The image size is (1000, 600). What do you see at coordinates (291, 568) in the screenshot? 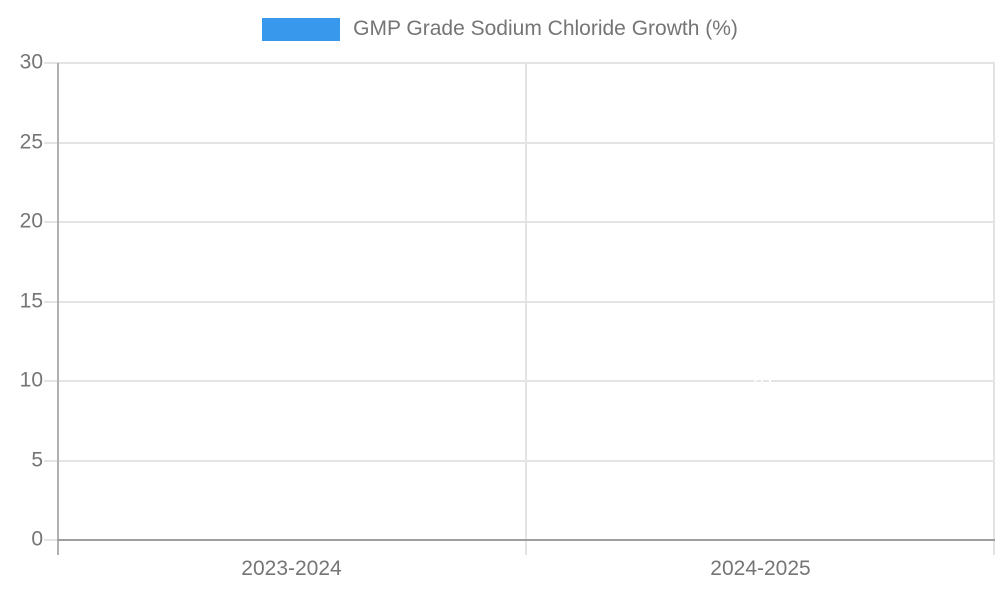
I see `x-axis-label: 2023-2024` at bounding box center [291, 568].